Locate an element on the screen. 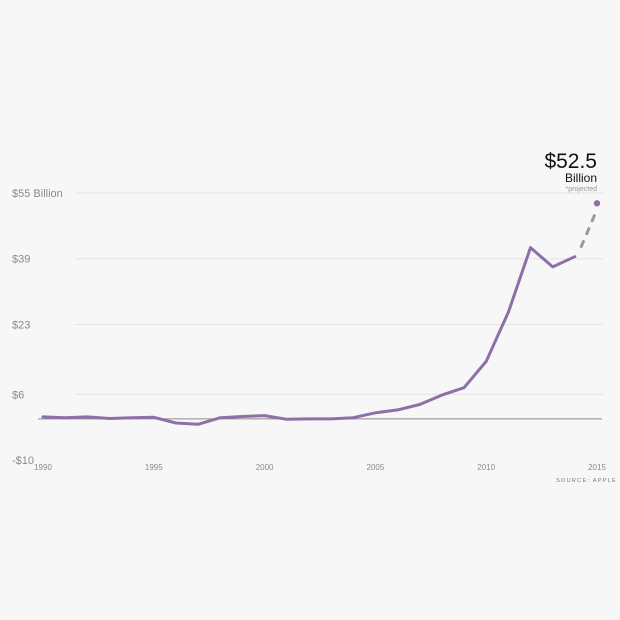  x-tick-label: 2010 is located at coordinates (486, 467).